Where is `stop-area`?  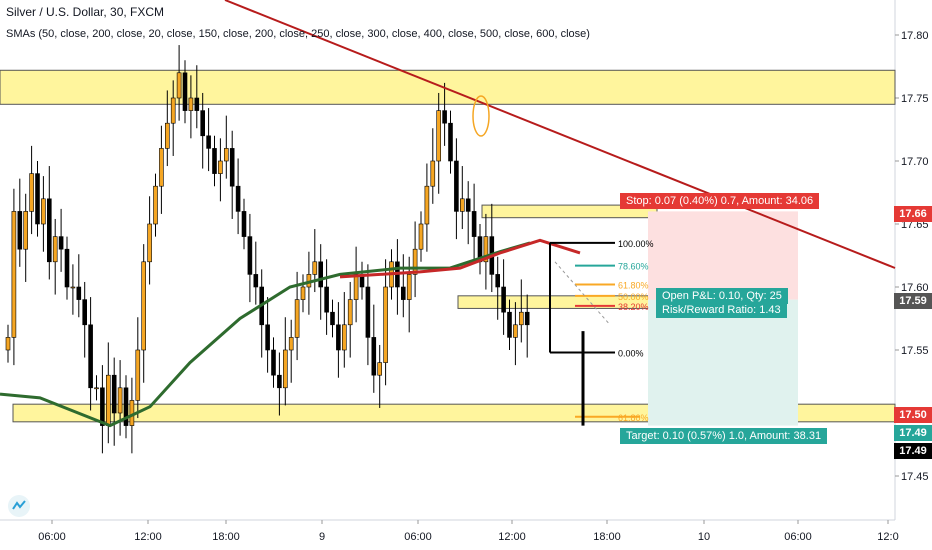 stop-area is located at coordinates (723, 255).